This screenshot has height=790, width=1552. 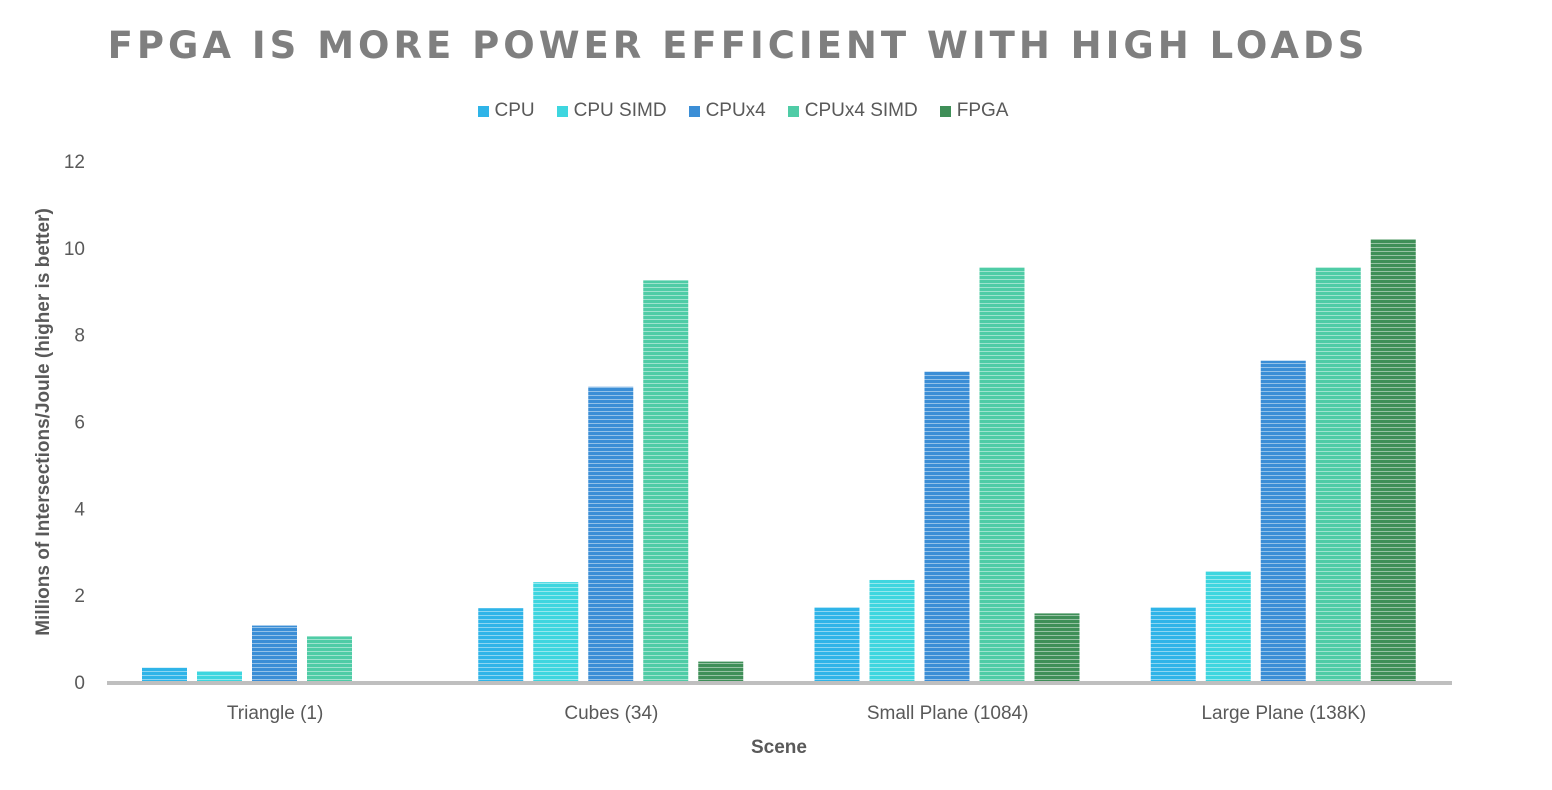 I want to click on legend-label: FPGA, so click(x=982, y=110).